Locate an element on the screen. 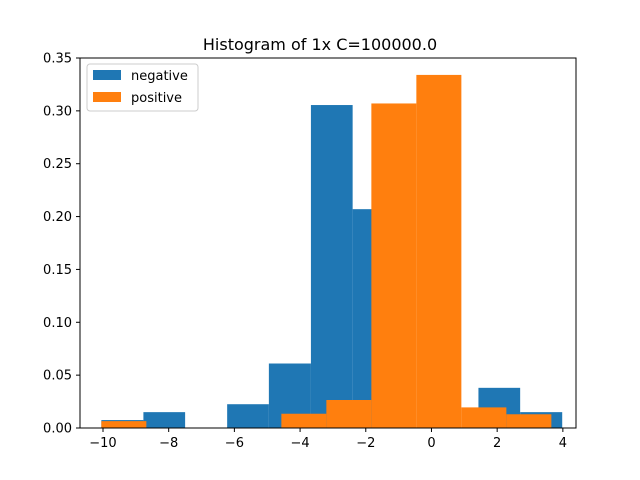 The image size is (640, 480). x-tick-label: −10 is located at coordinates (102, 443).